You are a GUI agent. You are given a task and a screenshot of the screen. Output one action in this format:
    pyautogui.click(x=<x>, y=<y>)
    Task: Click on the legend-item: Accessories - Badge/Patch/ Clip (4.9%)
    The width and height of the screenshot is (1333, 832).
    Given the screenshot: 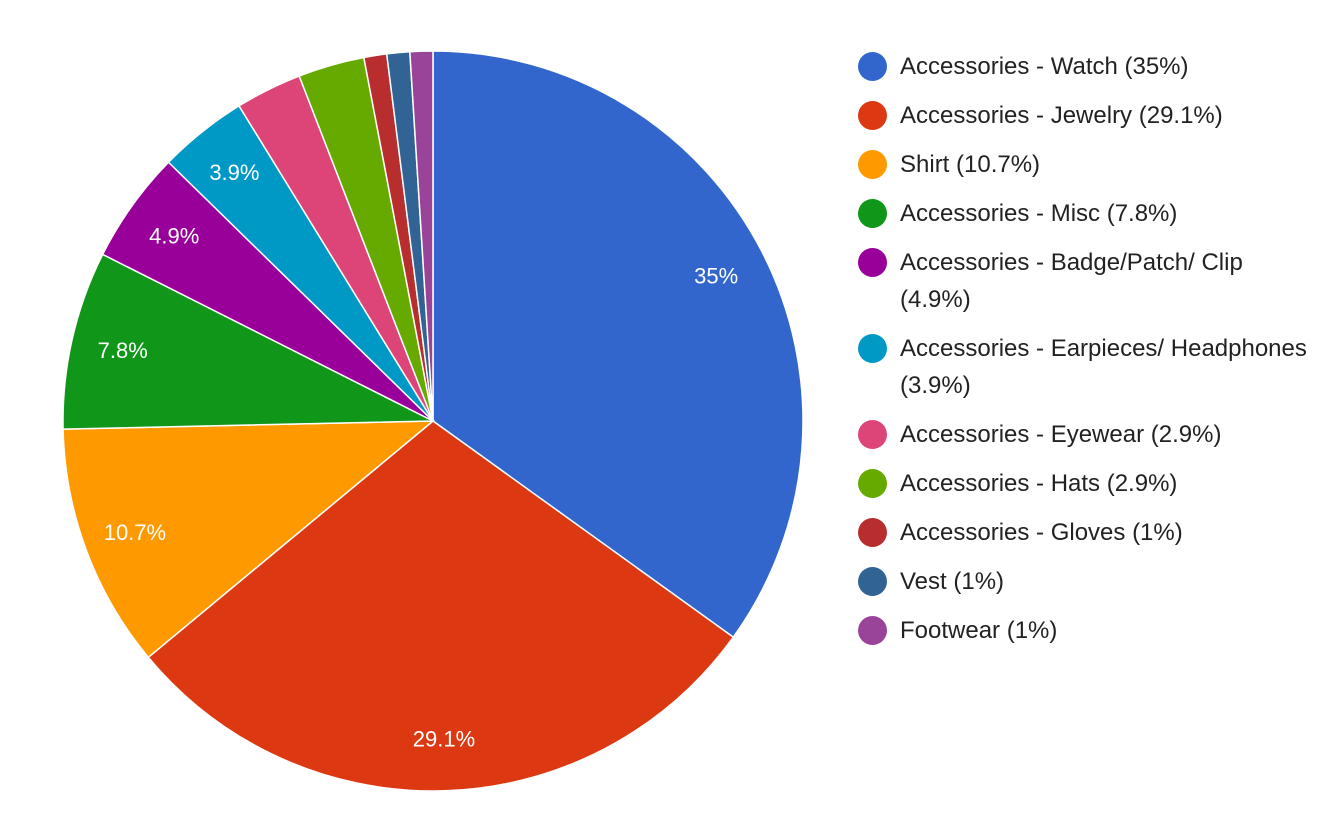 What is the action you would take?
    pyautogui.click(x=1093, y=281)
    